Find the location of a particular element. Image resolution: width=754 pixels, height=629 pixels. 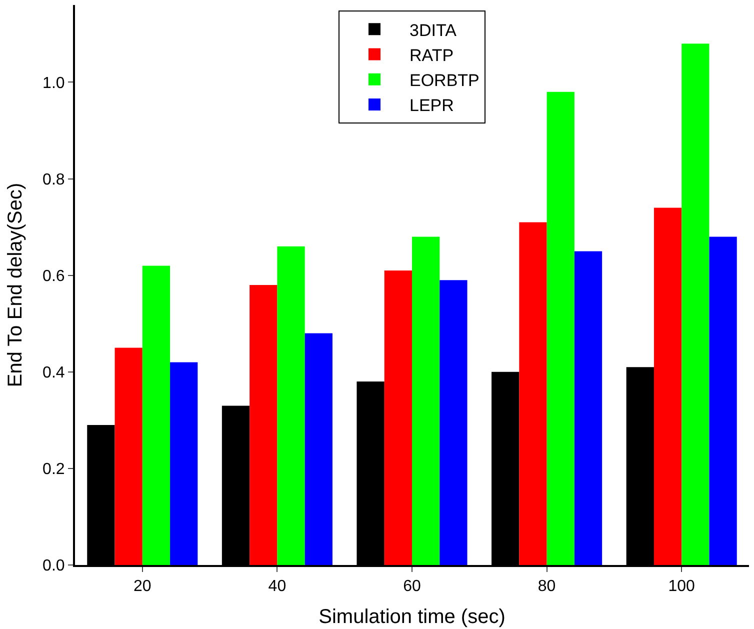

x-axis-title: Simulation time (sec) is located at coordinates (412, 617).